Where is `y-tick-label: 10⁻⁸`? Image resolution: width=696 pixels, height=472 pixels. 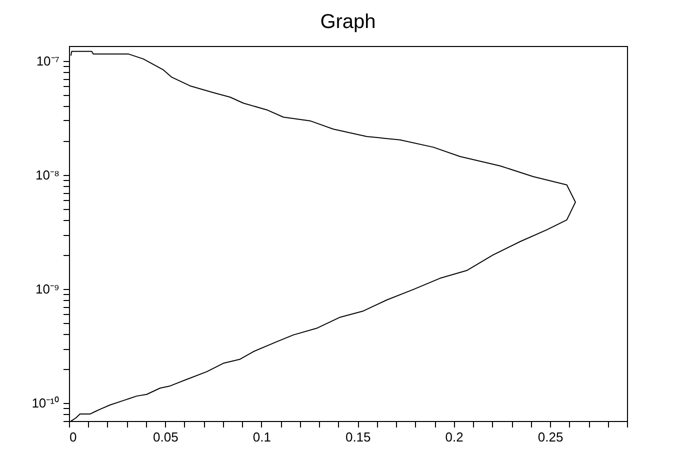
y-tick-label: 10⁻⁸ is located at coordinates (48, 174).